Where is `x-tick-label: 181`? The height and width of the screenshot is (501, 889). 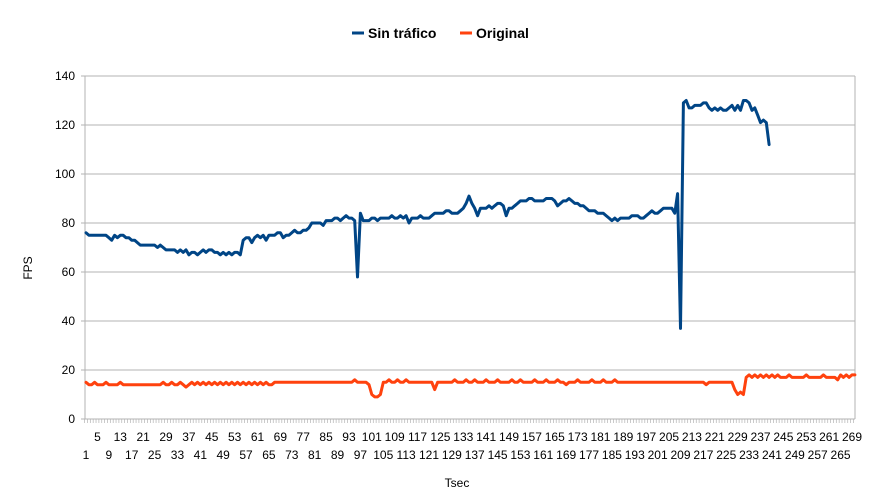 x-tick-label: 181 is located at coordinates (600, 437).